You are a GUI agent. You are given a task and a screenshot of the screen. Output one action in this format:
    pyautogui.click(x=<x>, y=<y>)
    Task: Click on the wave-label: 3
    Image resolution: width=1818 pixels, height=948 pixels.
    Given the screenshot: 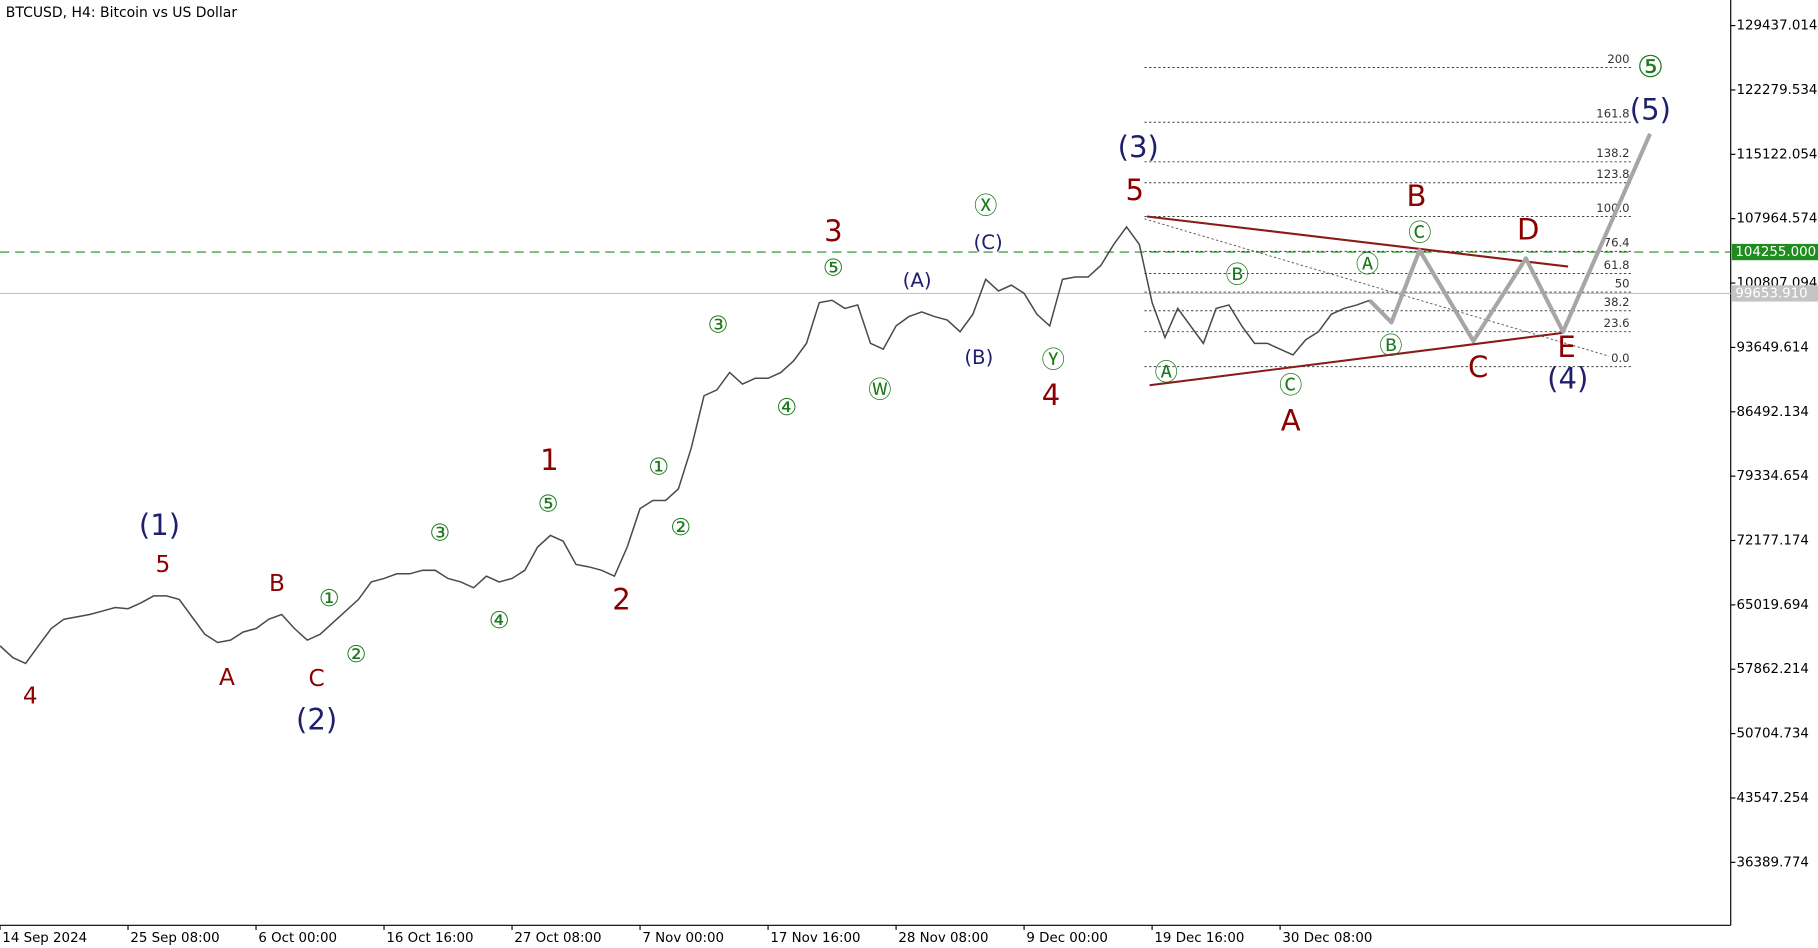 What is the action you would take?
    pyautogui.click(x=833, y=231)
    